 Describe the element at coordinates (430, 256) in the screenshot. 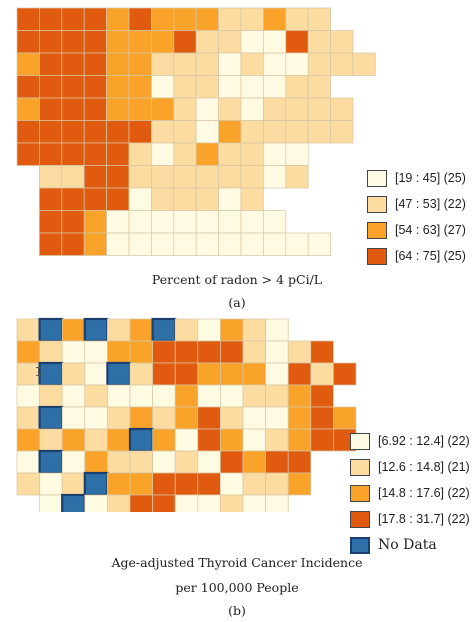

I see `legend-label: [64 : 75] (25)` at that location.